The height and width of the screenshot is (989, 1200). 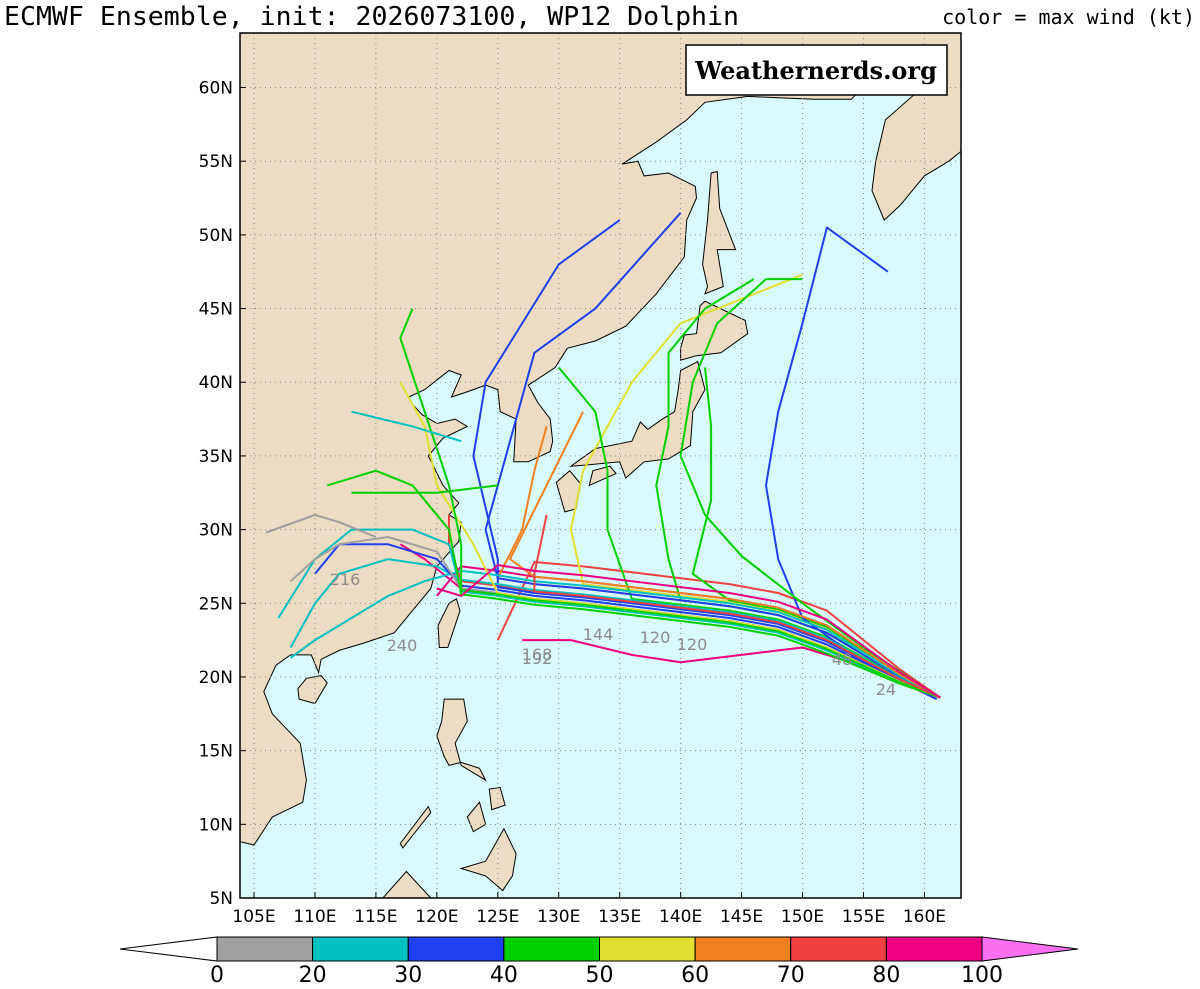 I want to click on lat-label: 40N, so click(x=216, y=383).